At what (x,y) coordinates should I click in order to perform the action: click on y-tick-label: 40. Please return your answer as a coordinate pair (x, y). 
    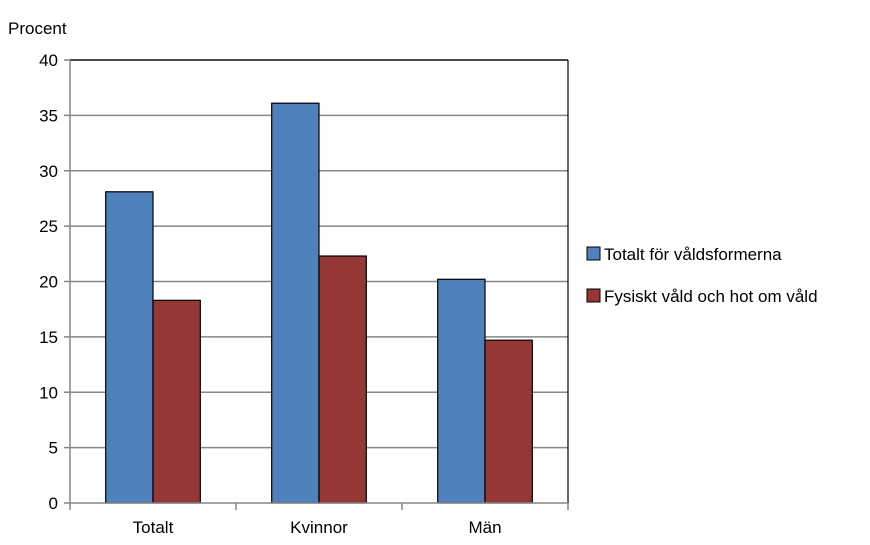
    Looking at the image, I should click on (48, 60).